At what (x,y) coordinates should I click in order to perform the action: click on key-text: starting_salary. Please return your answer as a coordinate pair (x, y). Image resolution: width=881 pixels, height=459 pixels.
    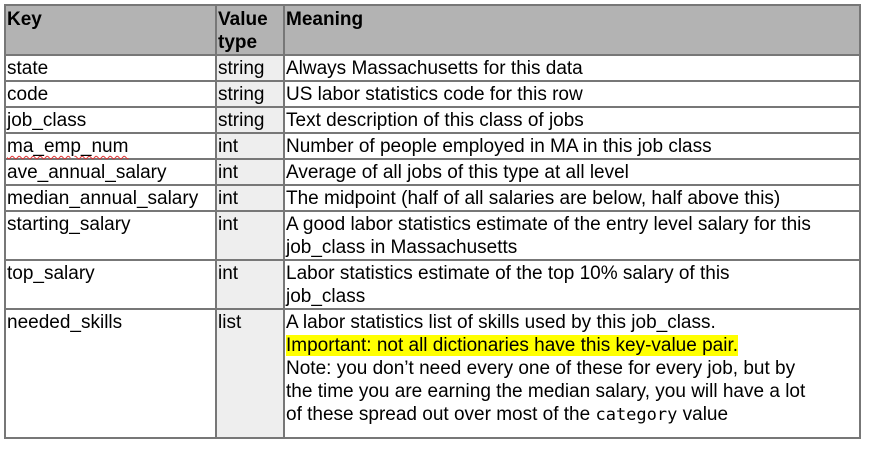
    Looking at the image, I should click on (69, 224).